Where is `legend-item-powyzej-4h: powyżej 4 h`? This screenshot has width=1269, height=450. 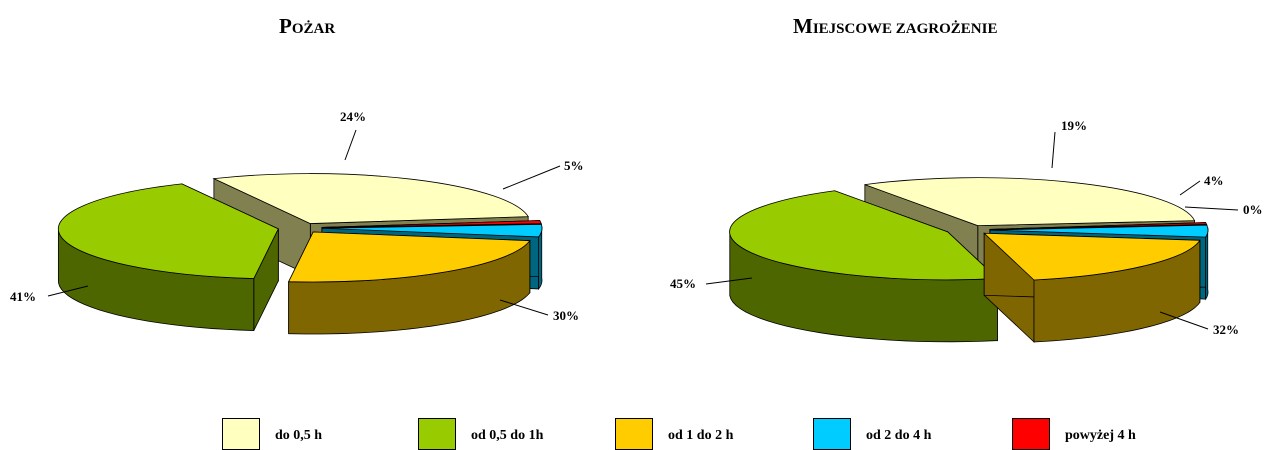 legend-item-powyzej-4h: powyżej 4 h is located at coordinates (1074, 434).